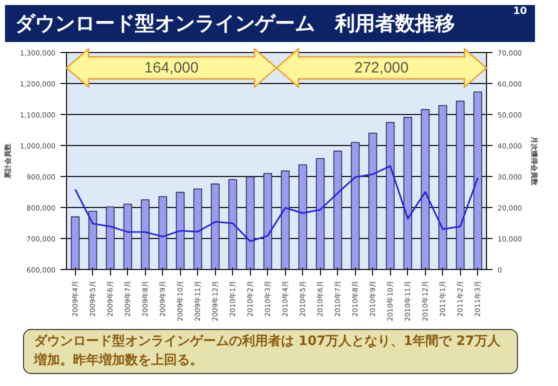 This screenshot has width=558, height=386. I want to click on annotation: 164,000, so click(171, 67).